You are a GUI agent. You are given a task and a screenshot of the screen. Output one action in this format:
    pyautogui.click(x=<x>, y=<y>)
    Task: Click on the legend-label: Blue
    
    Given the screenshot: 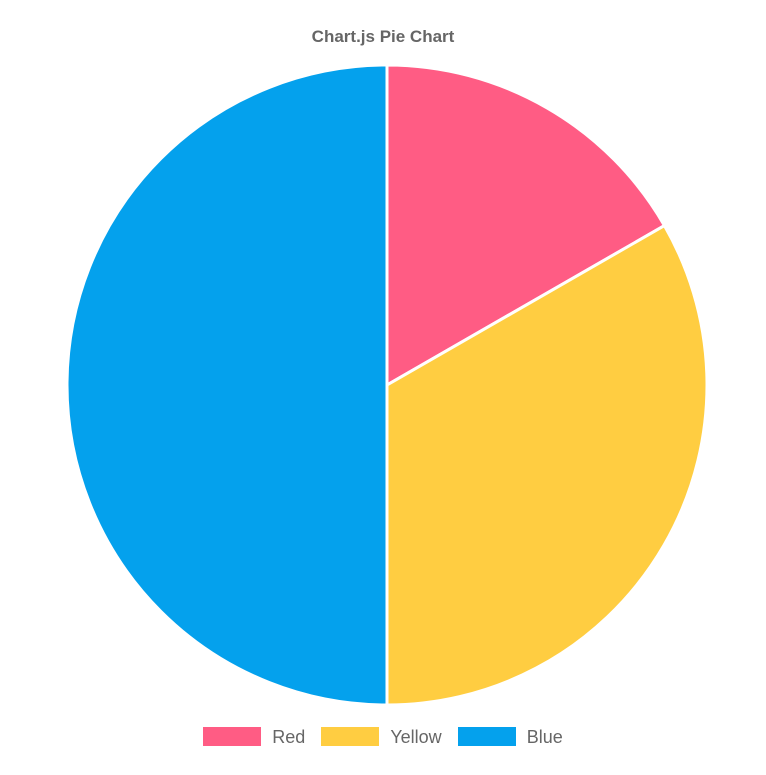 What is the action you would take?
    pyautogui.click(x=544, y=736)
    